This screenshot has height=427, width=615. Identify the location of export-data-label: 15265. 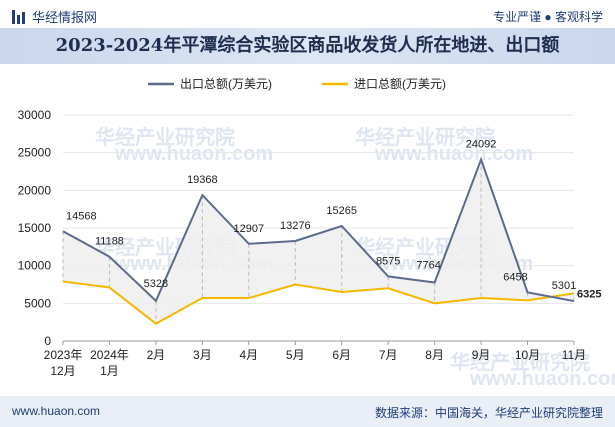
(341, 211).